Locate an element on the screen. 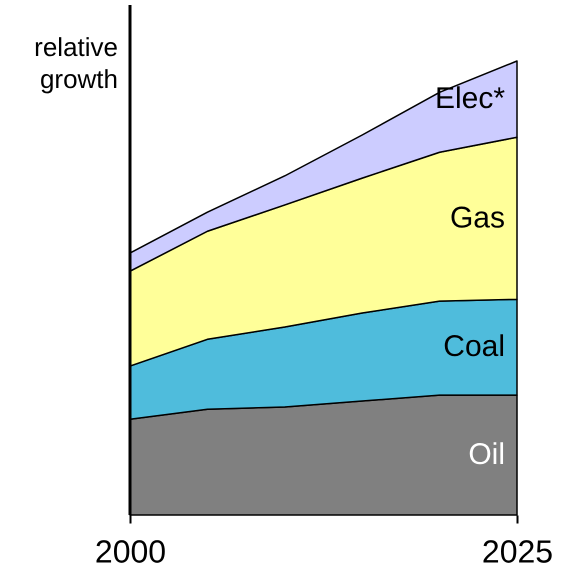  series-label: Coal is located at coordinates (474, 347).